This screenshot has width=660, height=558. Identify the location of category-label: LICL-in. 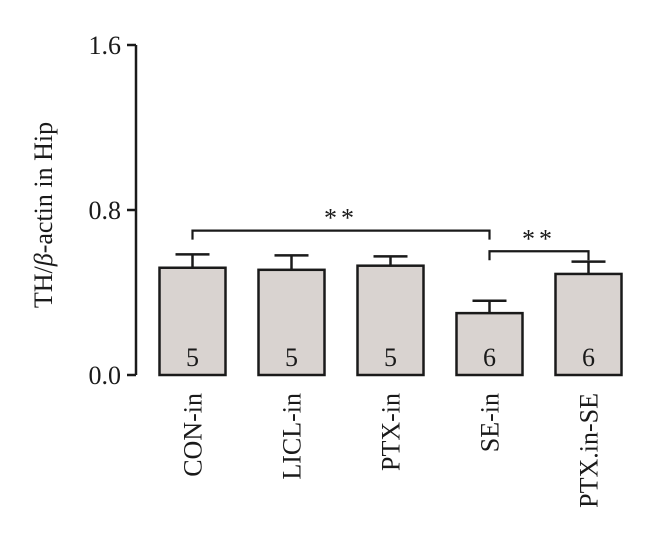
(292, 436).